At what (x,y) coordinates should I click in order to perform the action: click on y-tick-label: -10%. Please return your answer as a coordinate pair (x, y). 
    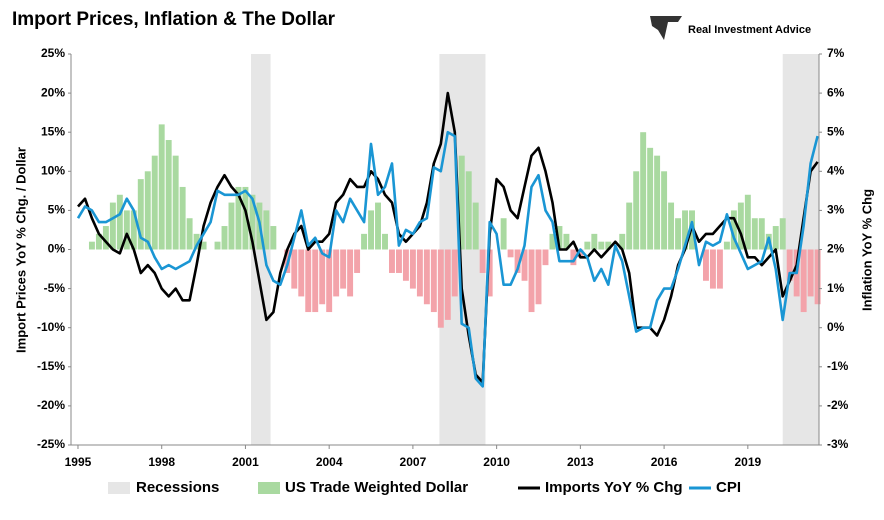
    Looking at the image, I should click on (51, 327).